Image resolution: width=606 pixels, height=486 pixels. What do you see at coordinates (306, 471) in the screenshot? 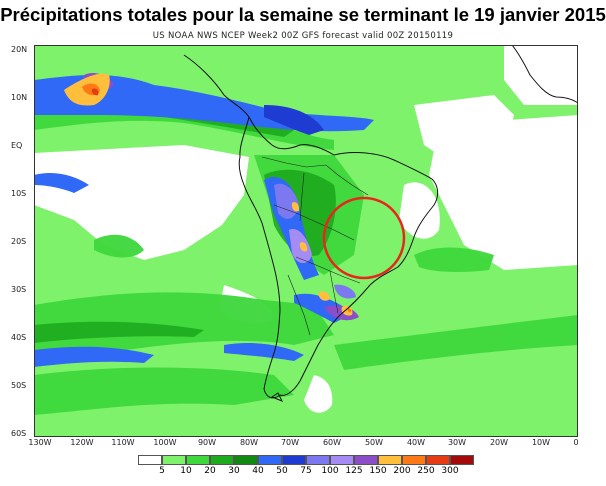
I see `legend-label: 75` at bounding box center [306, 471].